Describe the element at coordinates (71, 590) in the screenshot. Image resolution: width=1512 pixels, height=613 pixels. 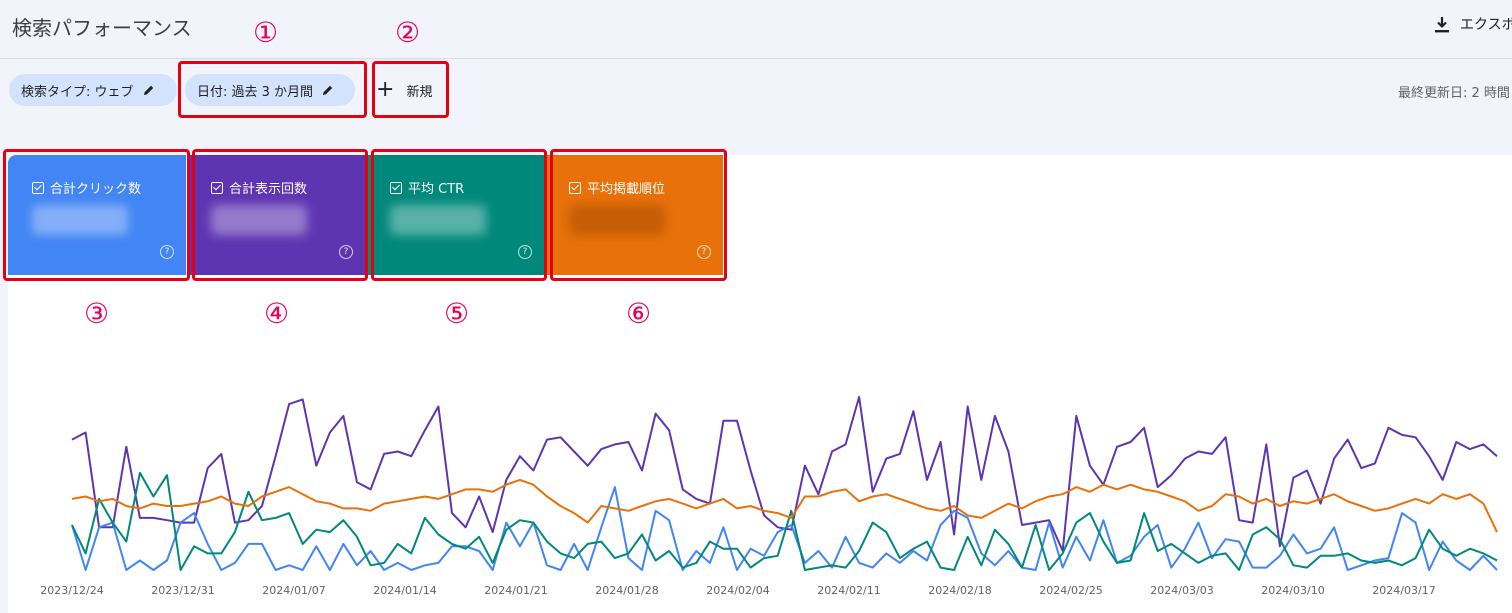
I see `x-tick-label: 2023/12/24` at that location.